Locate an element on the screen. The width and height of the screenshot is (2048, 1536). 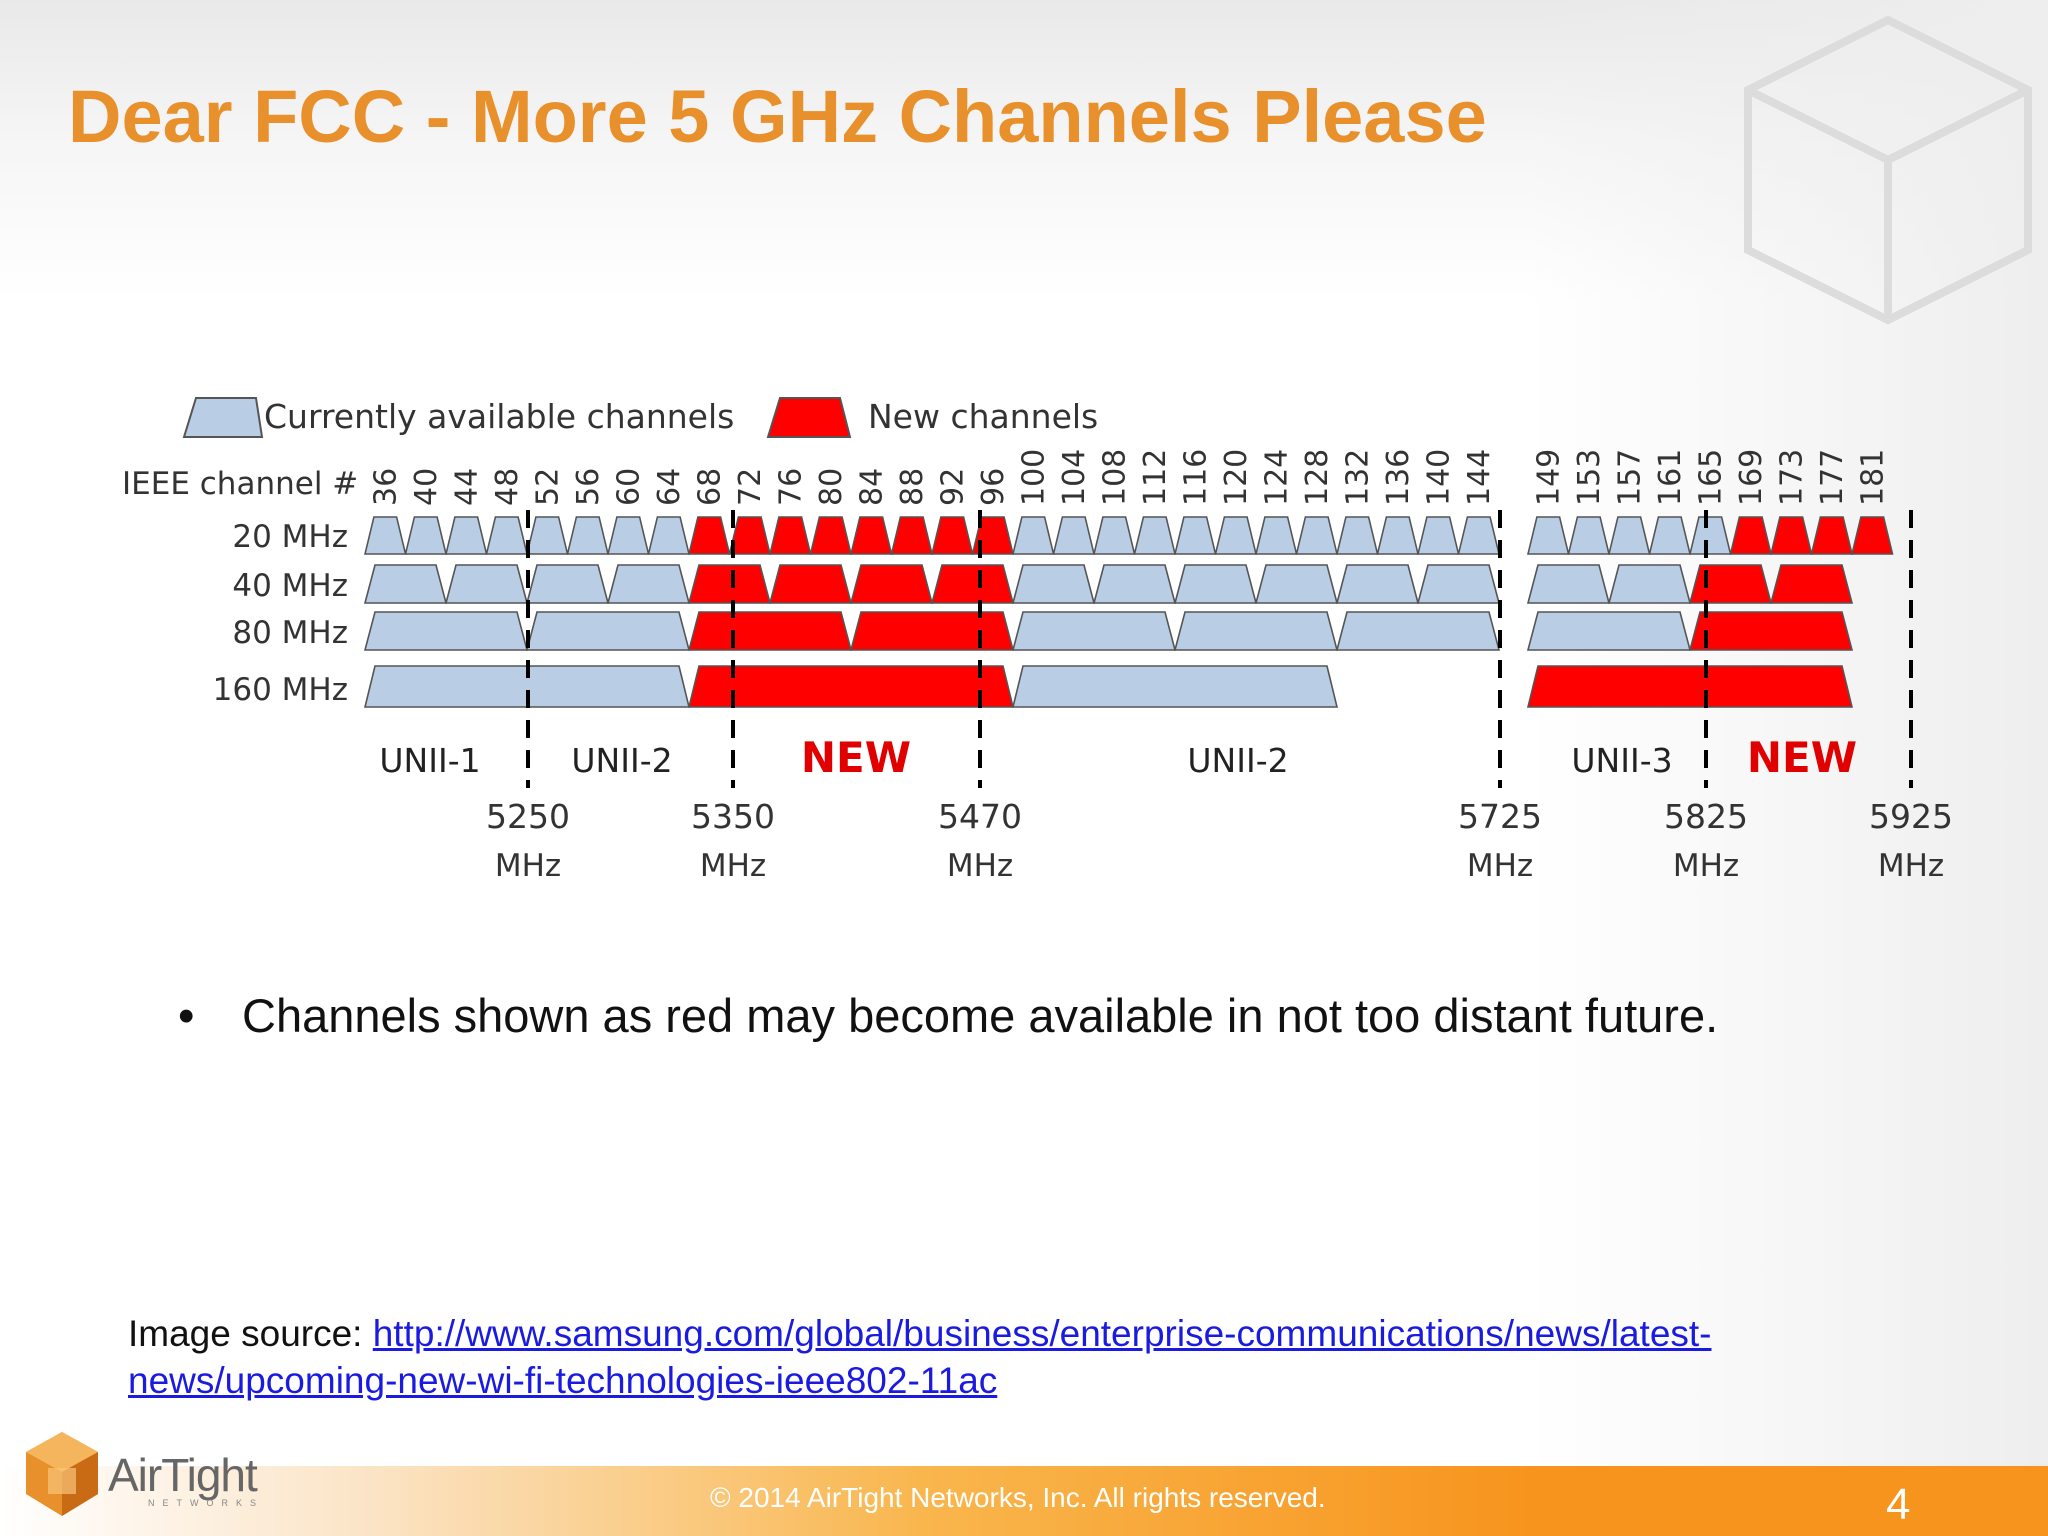
channel-number-label: 124 is located at coordinates (1276, 477).